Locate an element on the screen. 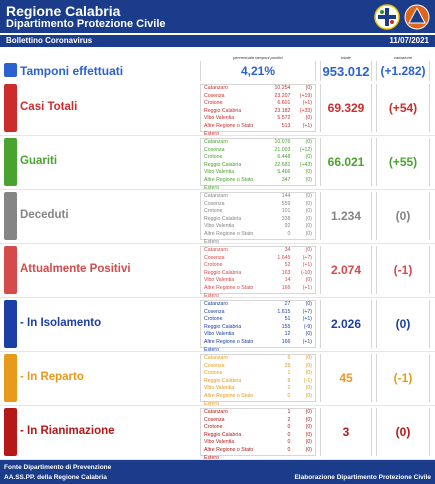 Image resolution: width=435 pixels, height=484 pixels. province-row: Catanzaro 10.254 (0) is located at coordinates (258, 89).